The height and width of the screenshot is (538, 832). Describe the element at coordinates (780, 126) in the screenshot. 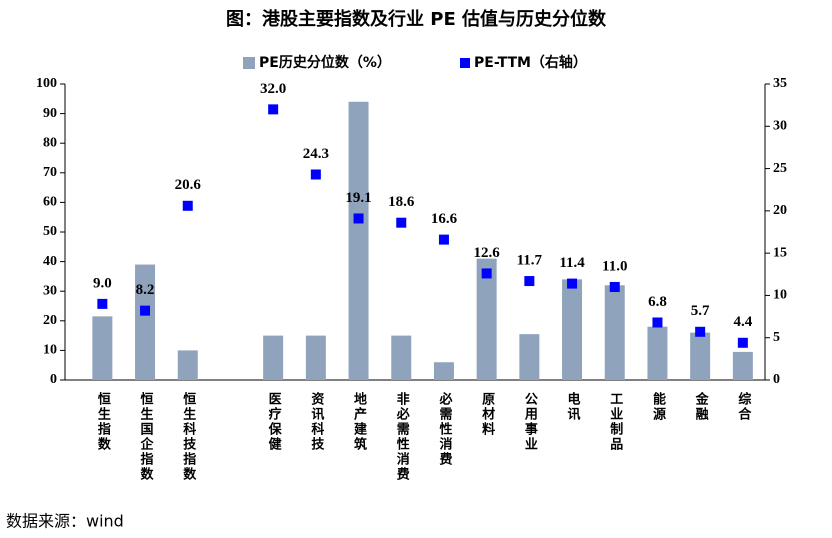

I see `y2-tick-label: 30` at that location.